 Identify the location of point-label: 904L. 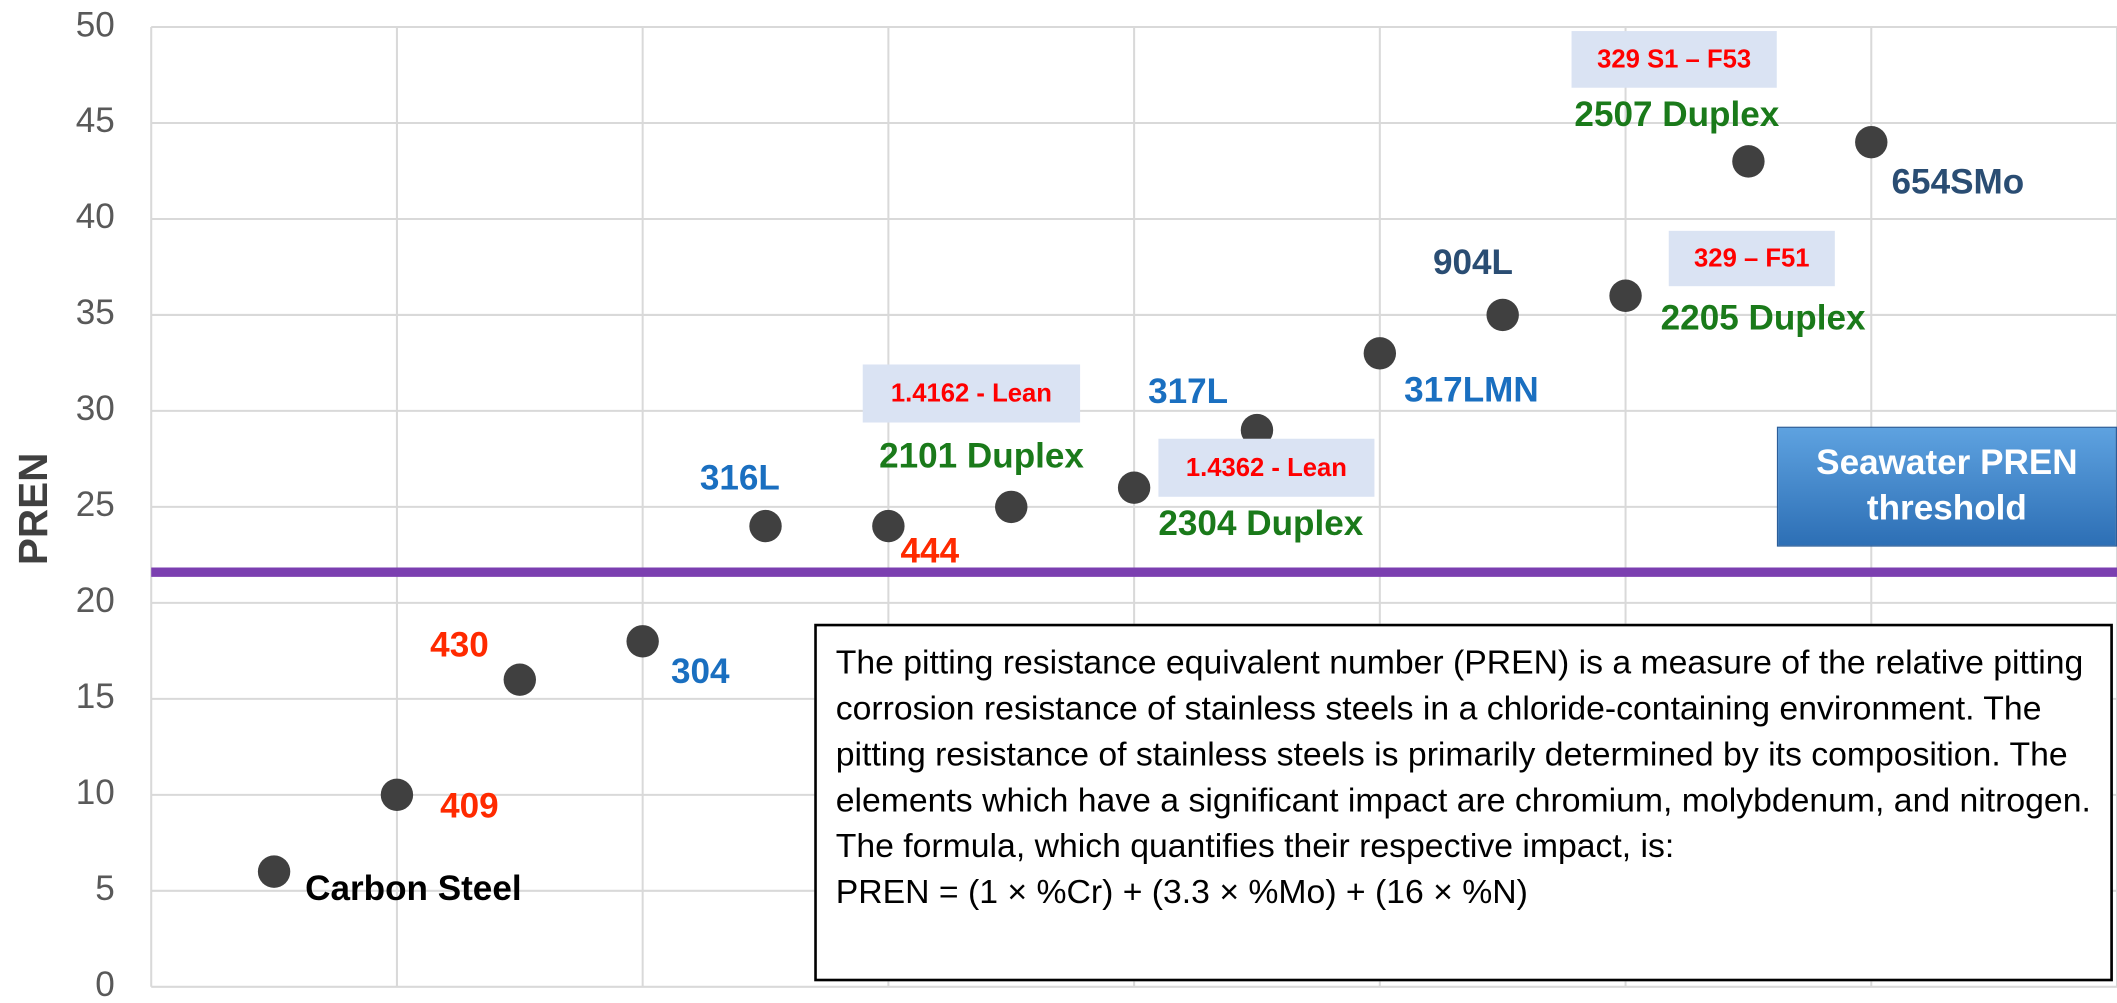
(1473, 262).